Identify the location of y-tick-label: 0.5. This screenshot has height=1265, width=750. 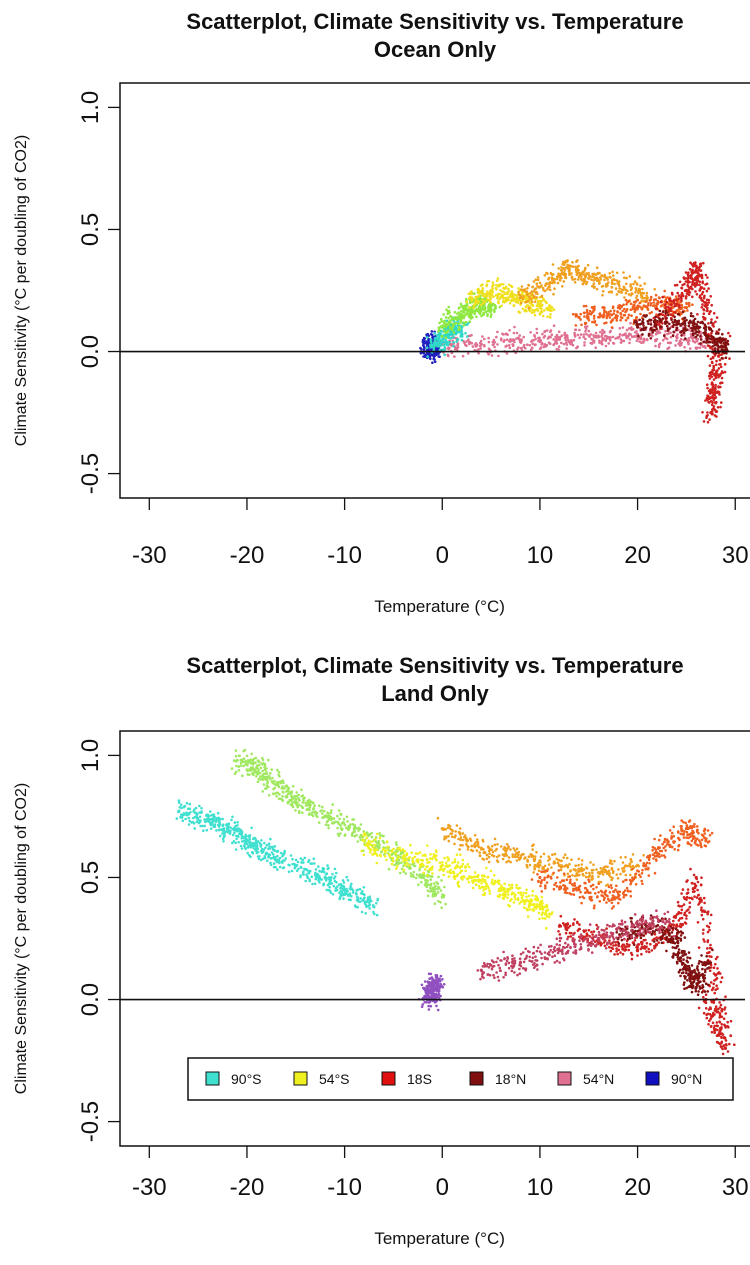
(90, 229).